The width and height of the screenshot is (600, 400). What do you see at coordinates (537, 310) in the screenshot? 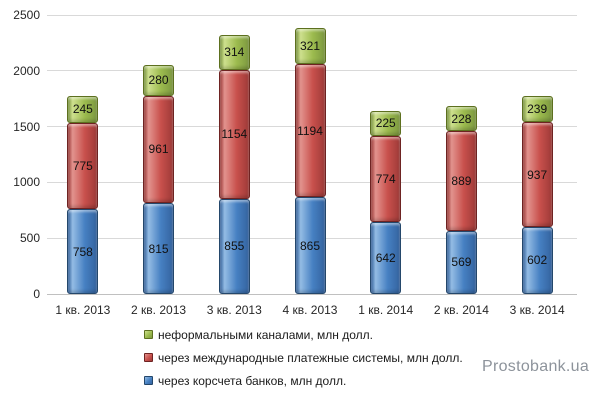
I see `x-axis-label: 3 кв. 2014` at bounding box center [537, 310].